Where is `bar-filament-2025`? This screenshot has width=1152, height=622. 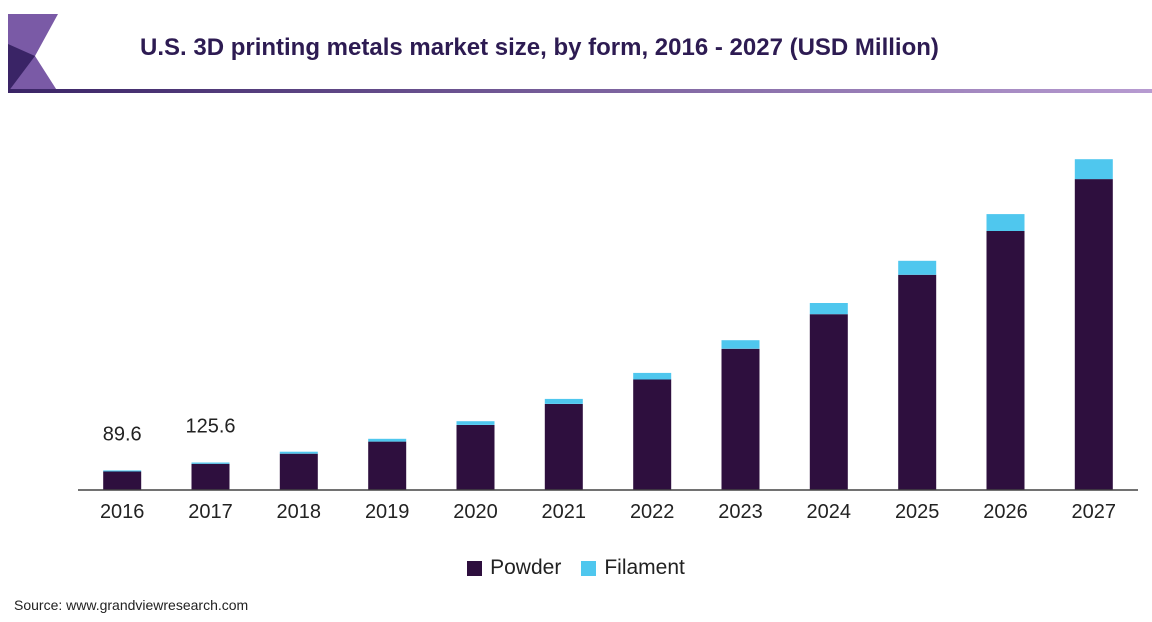
bar-filament-2025 is located at coordinates (917, 267).